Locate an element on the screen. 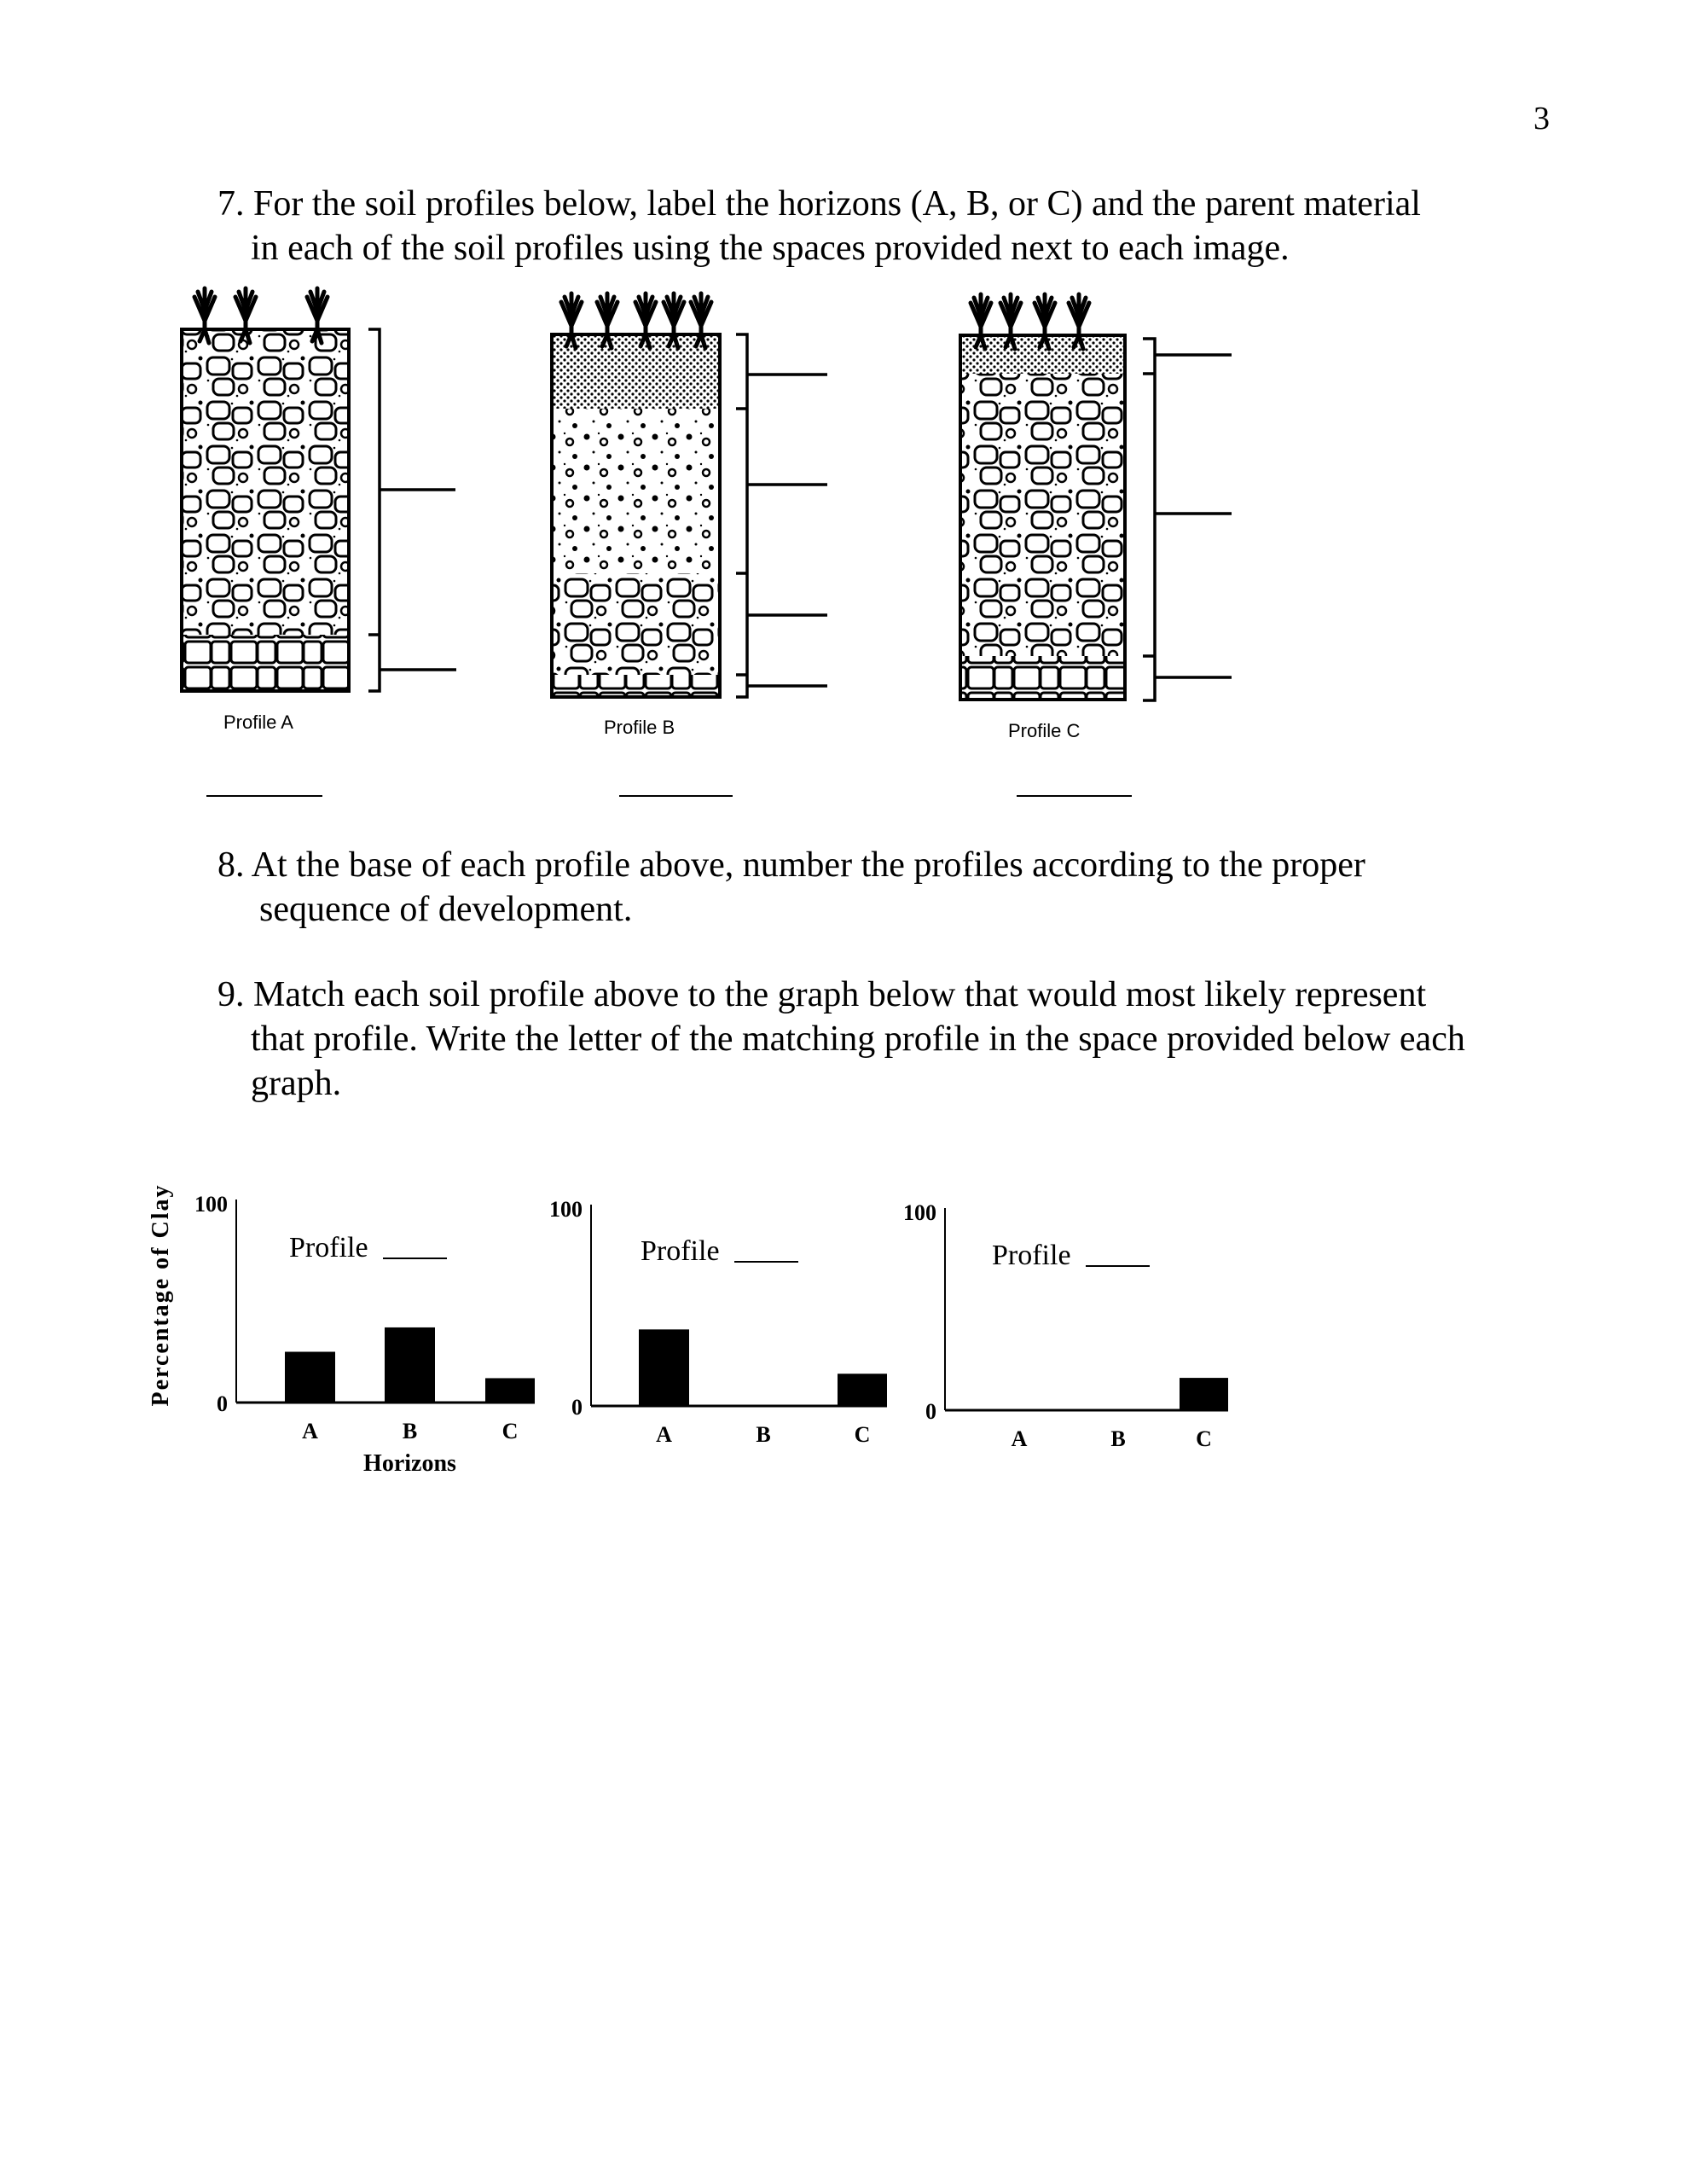 This screenshot has height=2184, width=1687. question-9-line-3: graph. is located at coordinates (296, 1084).